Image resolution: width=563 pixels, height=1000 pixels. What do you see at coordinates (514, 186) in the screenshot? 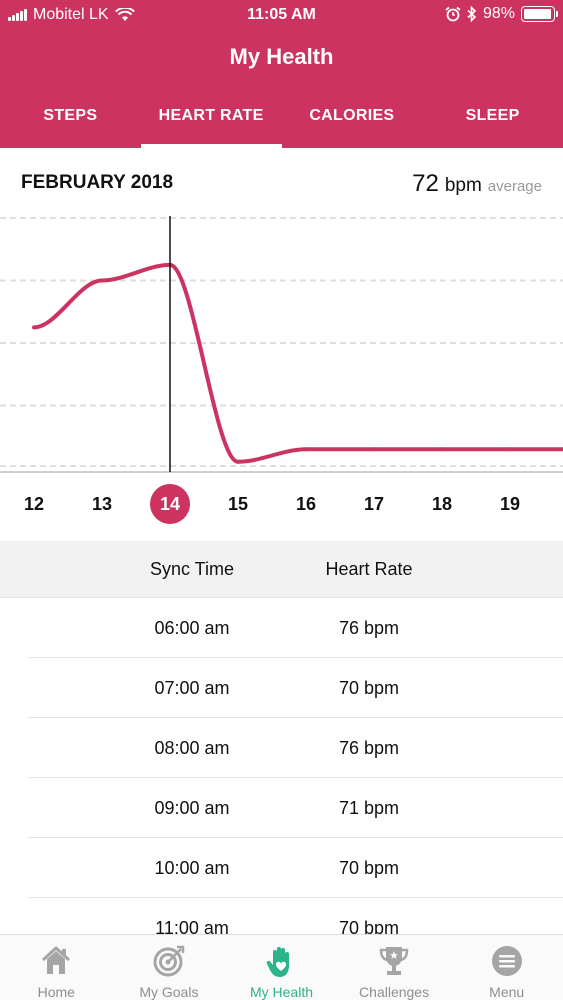
I see `average-label: average` at bounding box center [514, 186].